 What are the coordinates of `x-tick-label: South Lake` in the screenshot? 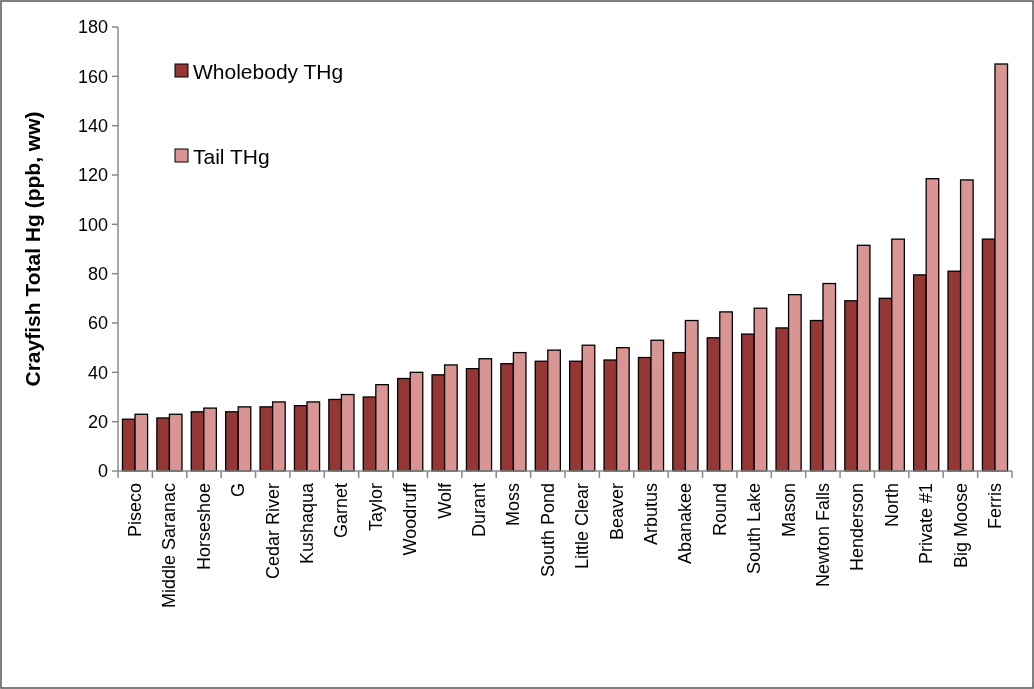 It's located at (754, 529).